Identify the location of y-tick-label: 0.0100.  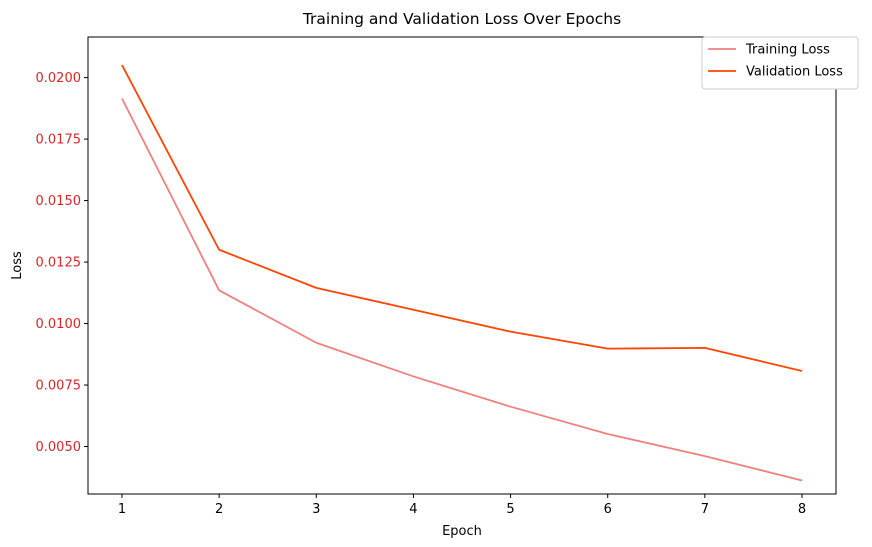
(59, 324).